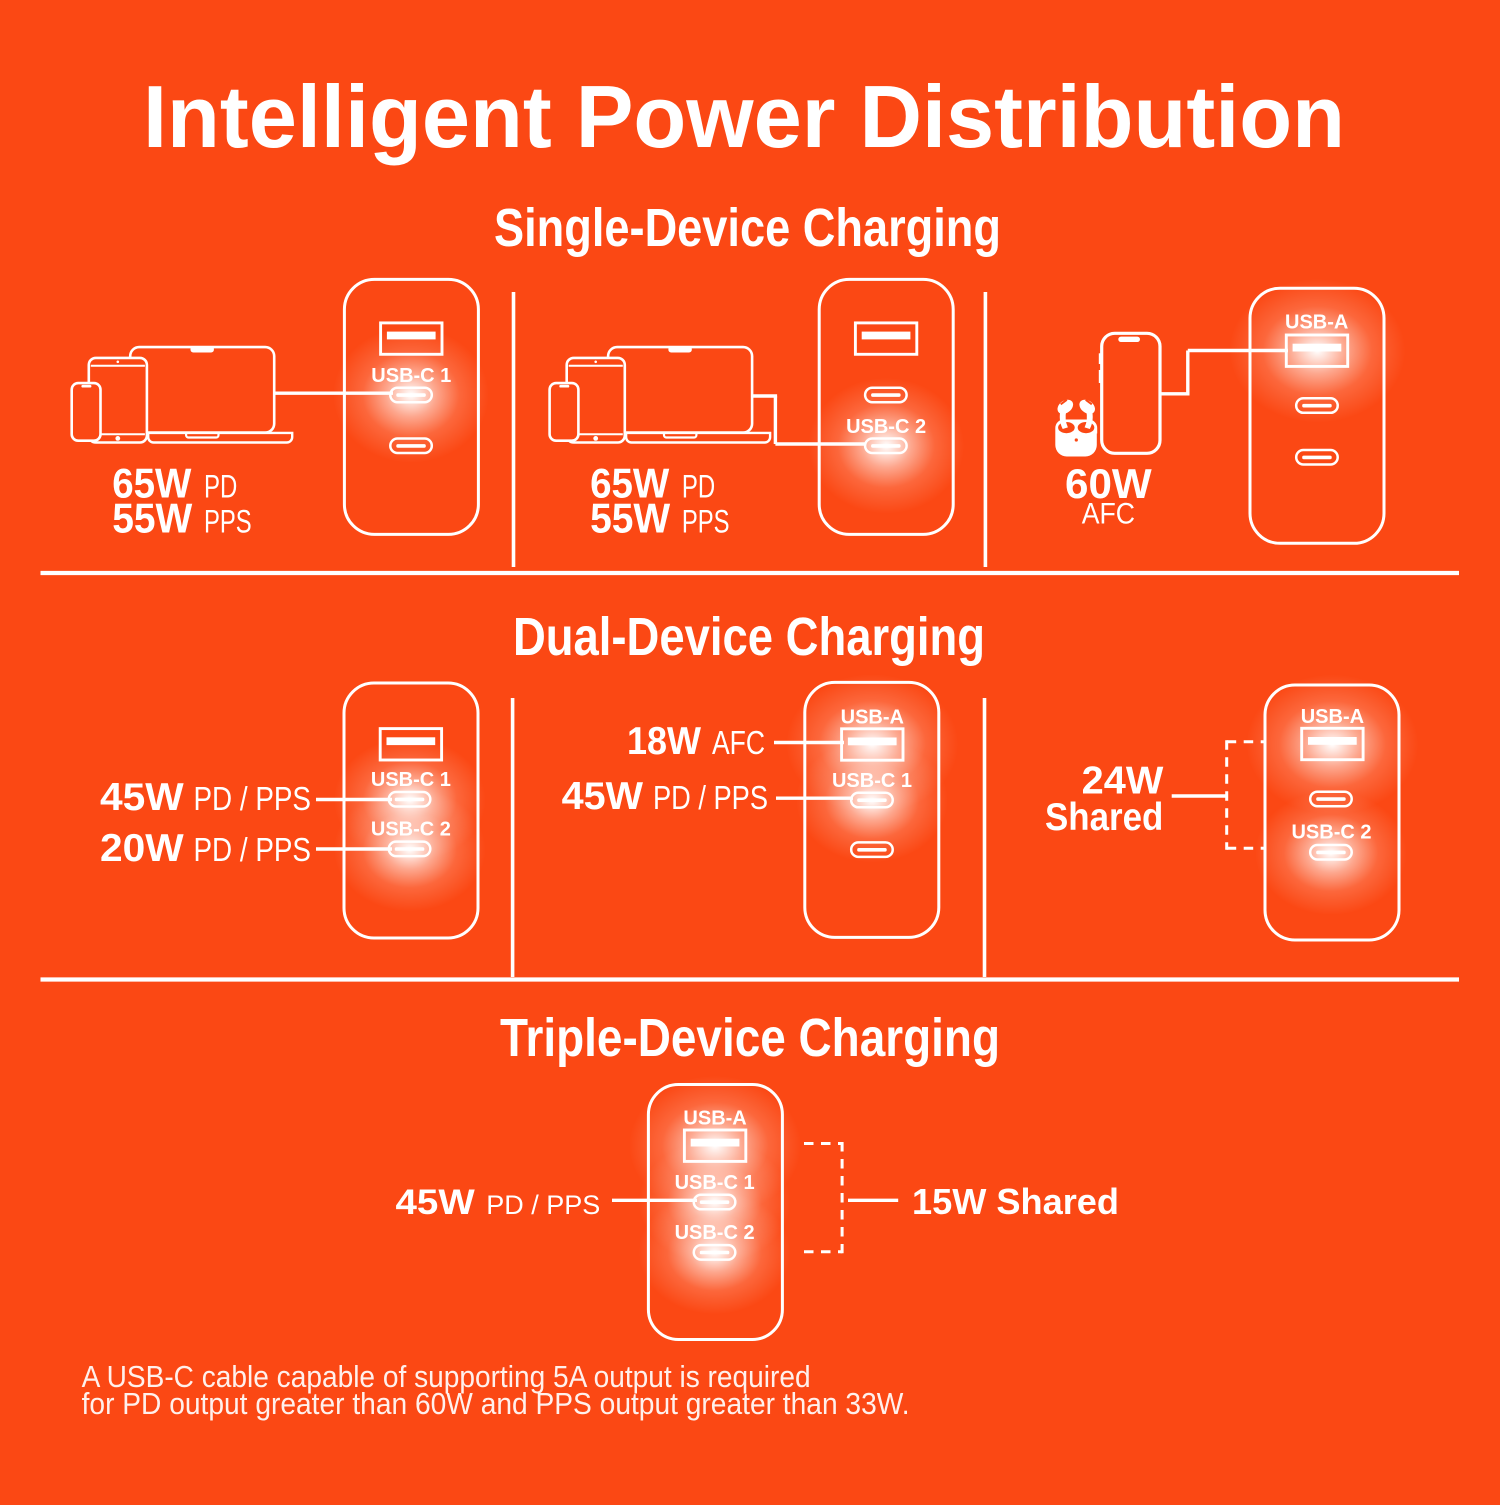  Describe the element at coordinates (750, 1038) in the screenshot. I see `svg-text: Triple-Device Charging` at that location.